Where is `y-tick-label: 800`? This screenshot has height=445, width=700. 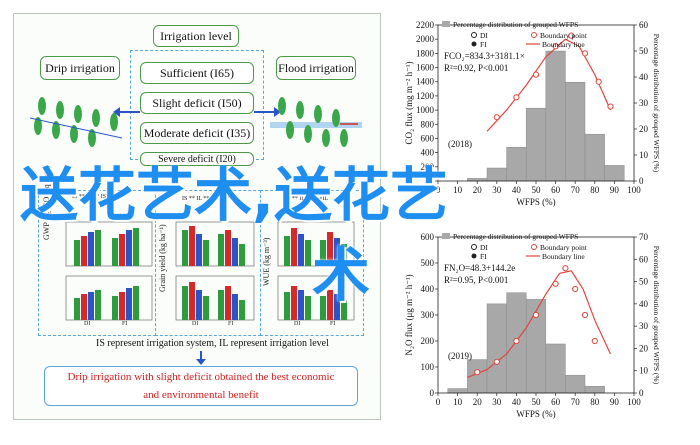
y-tick-label: 800 is located at coordinates (428, 124).